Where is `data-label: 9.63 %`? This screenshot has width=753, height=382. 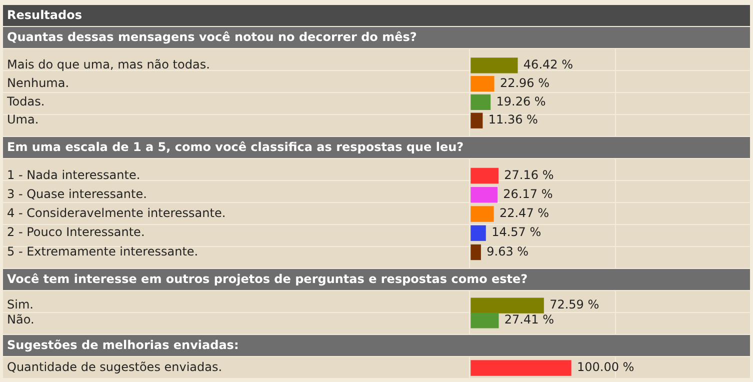
data-label: 9.63 % is located at coordinates (507, 251).